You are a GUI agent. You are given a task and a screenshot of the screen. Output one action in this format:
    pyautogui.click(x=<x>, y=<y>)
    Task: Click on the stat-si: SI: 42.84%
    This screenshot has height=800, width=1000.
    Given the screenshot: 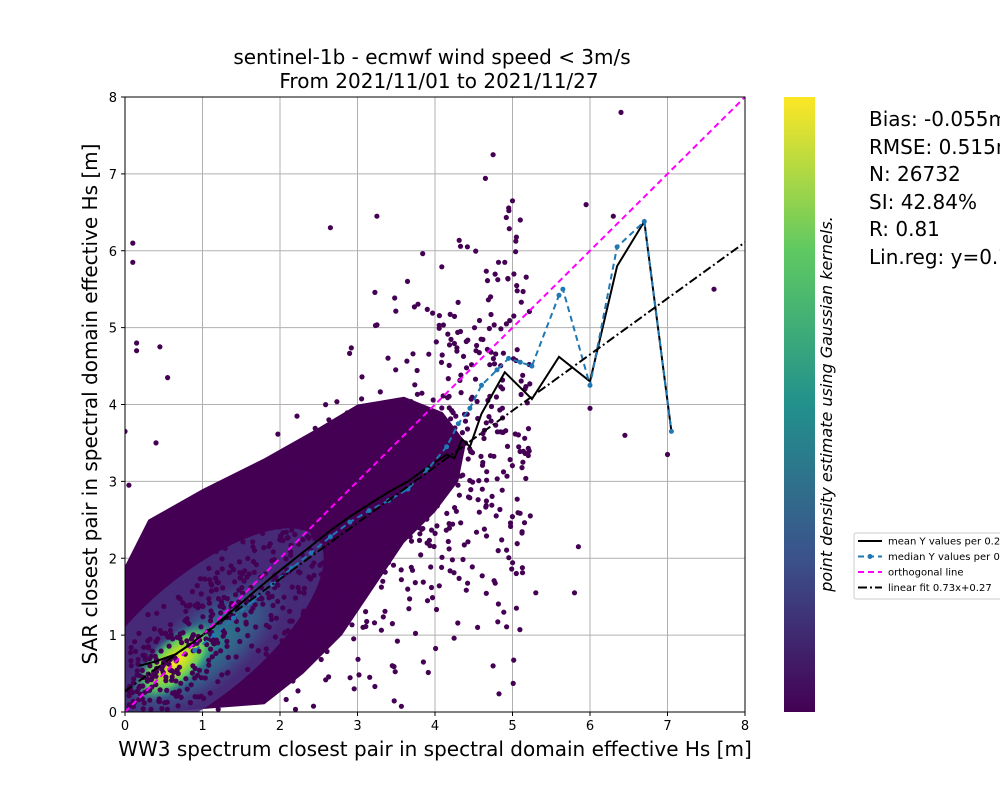 What is the action you would take?
    pyautogui.click(x=923, y=201)
    